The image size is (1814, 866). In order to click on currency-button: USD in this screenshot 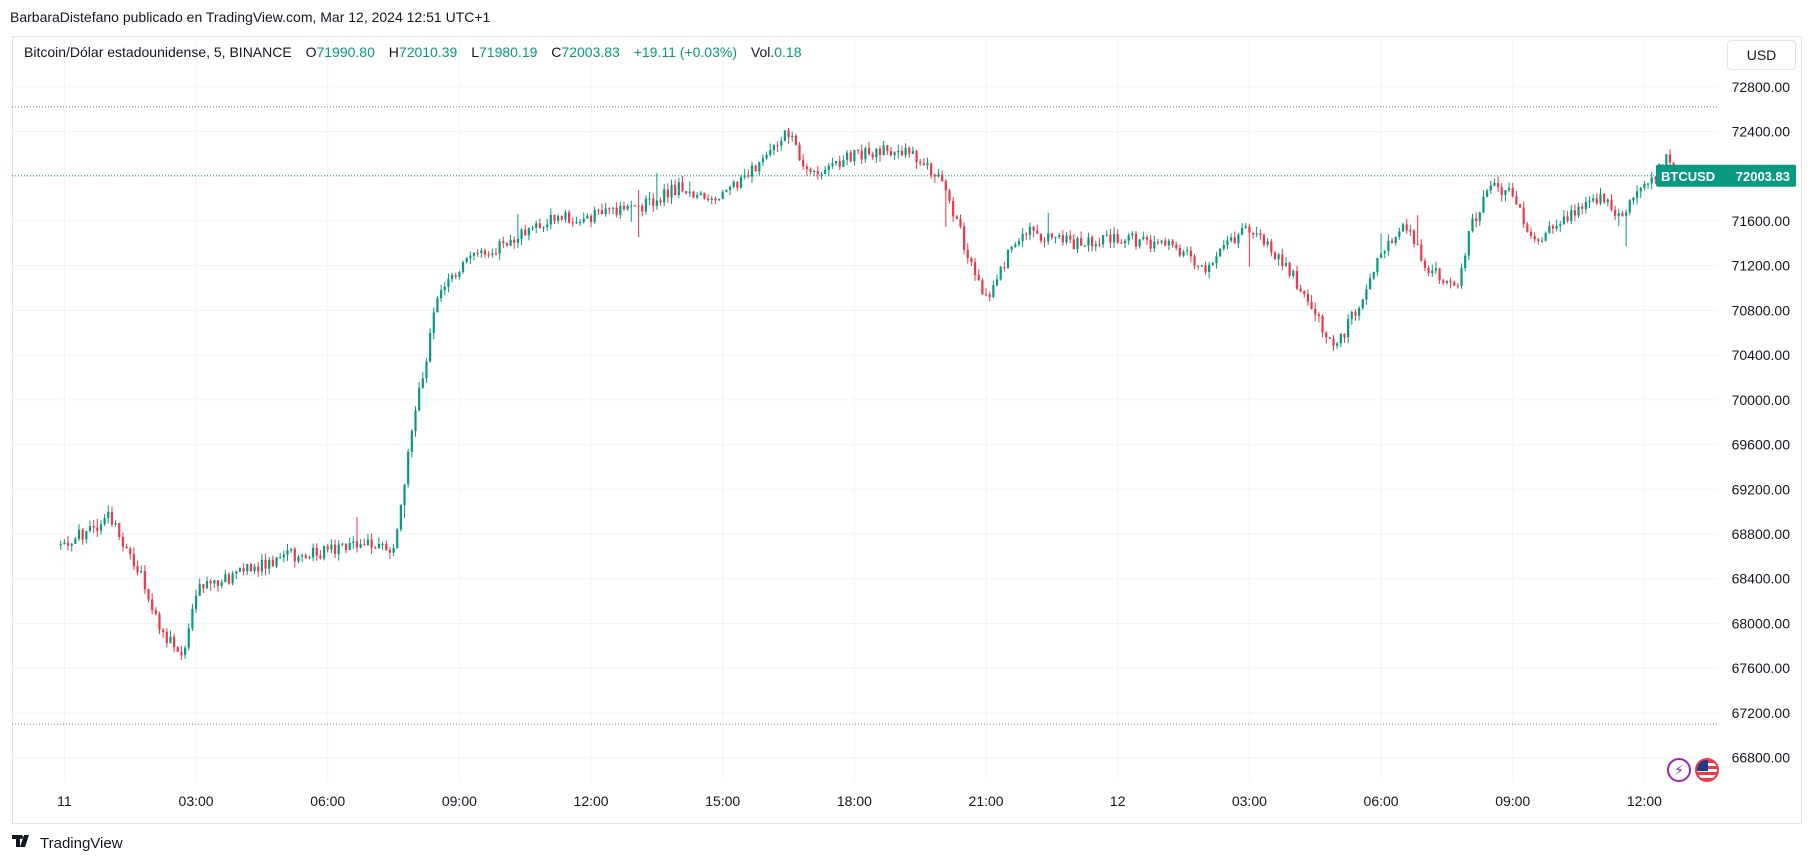, I will do `click(1761, 55)`.